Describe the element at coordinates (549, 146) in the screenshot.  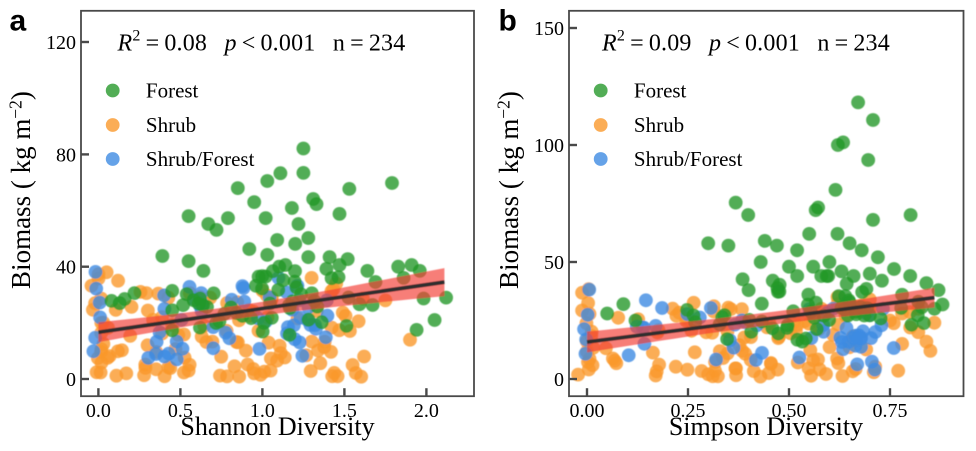
I see `svg-text: 100` at that location.